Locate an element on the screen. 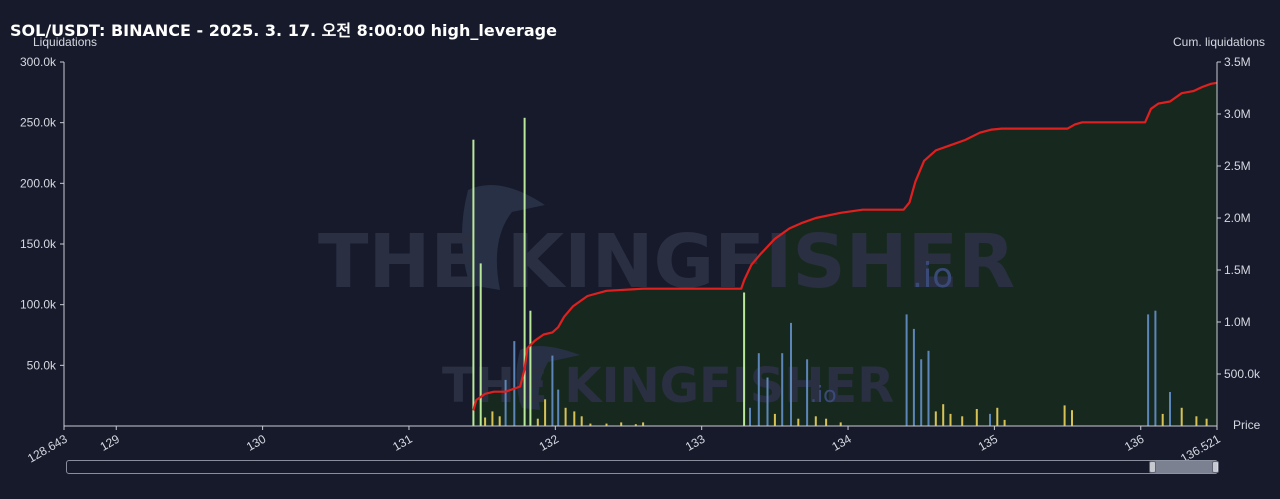 Image resolution: width=1280 pixels, height=499 pixels. range-handle-right is located at coordinates (1215, 467).